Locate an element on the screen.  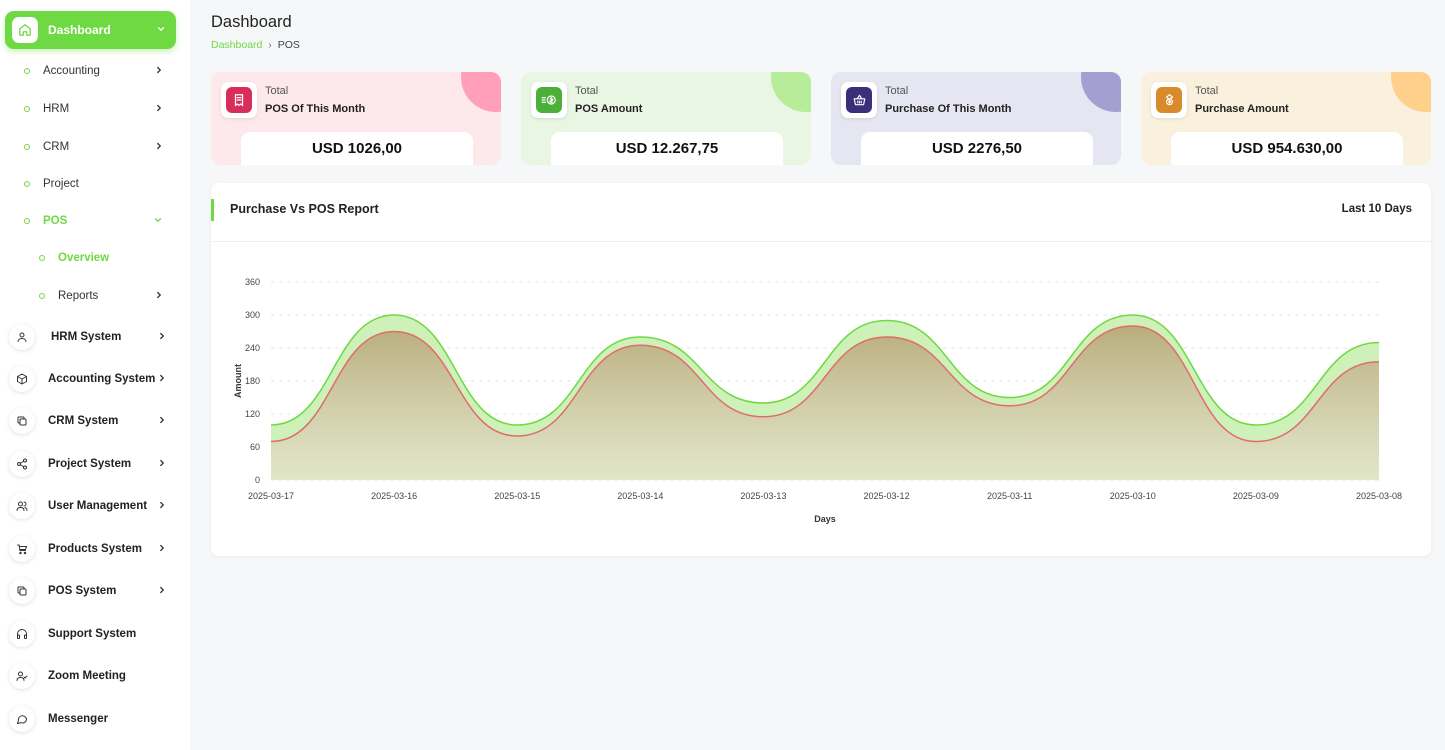
sidebar-item-label: Dashboard is located at coordinates (79, 30).